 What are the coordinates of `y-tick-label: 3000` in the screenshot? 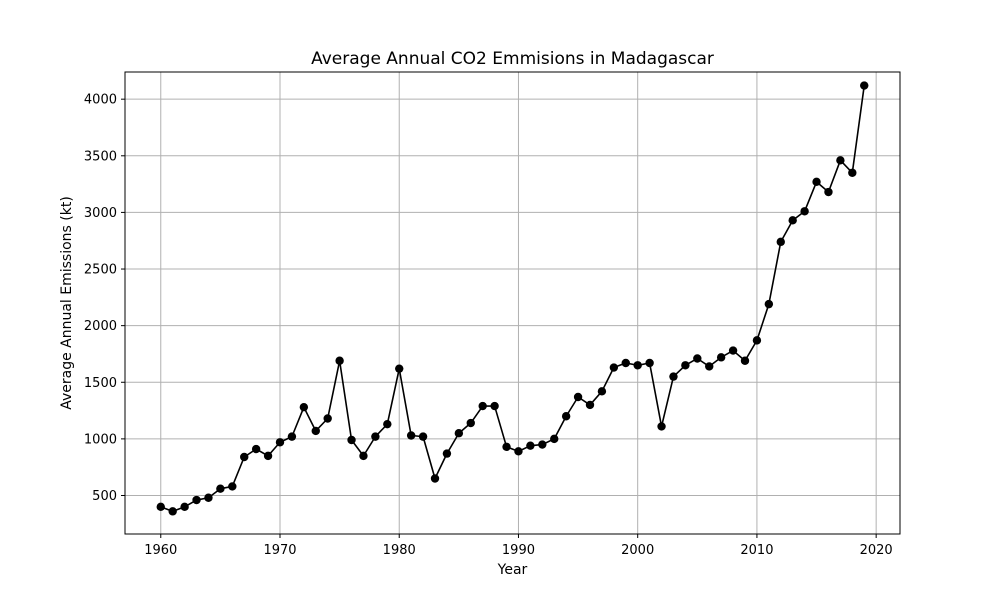 It's located at (100, 213).